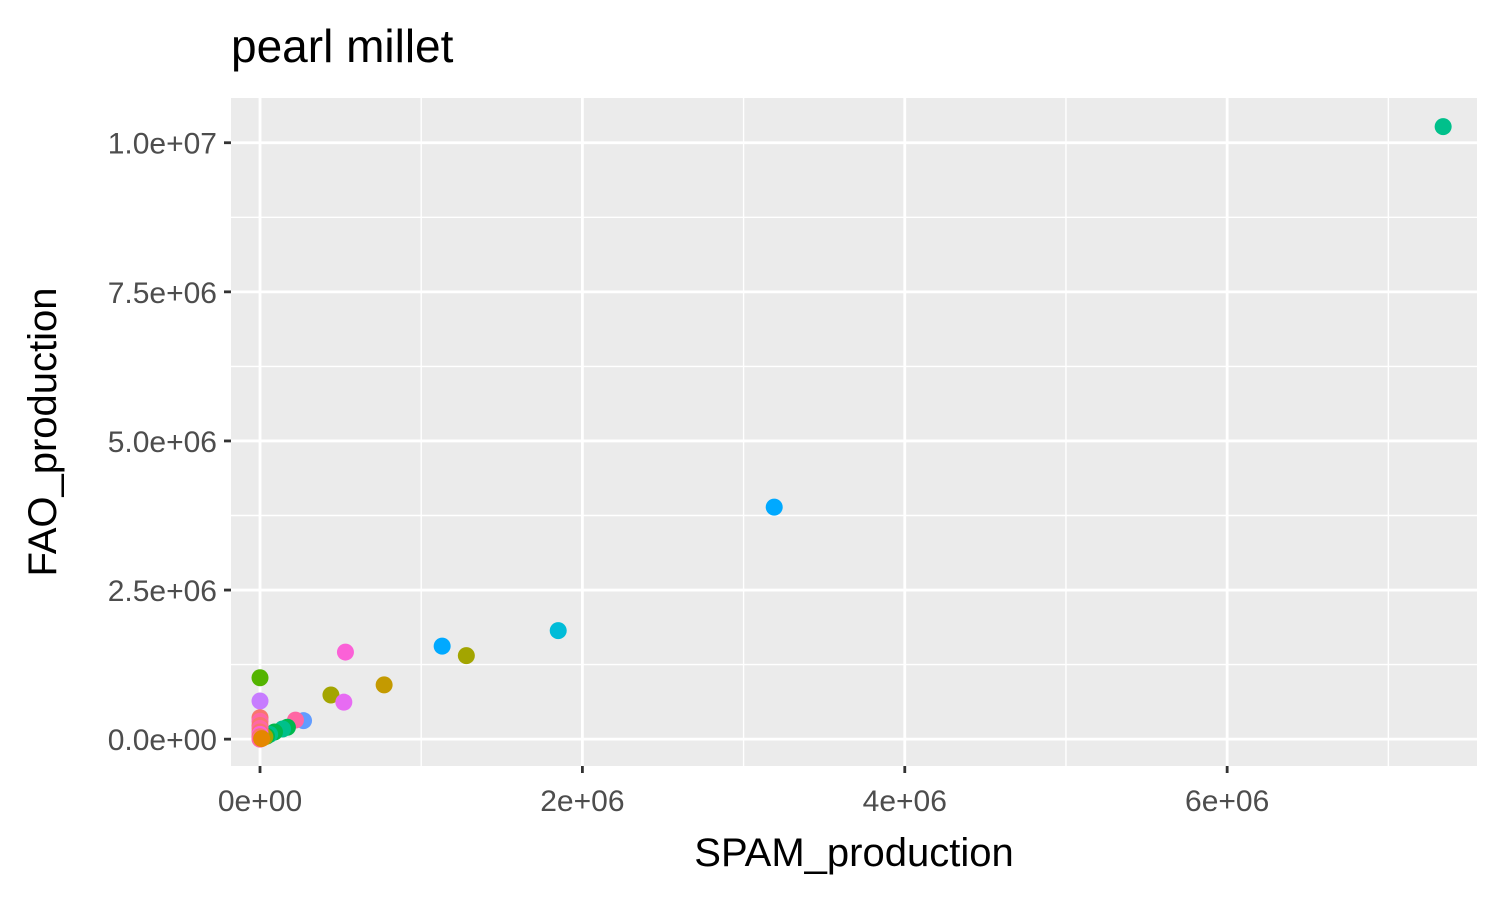 The width and height of the screenshot is (1500, 900). I want to click on y-tick-label: 2.5e+06, so click(162, 591).